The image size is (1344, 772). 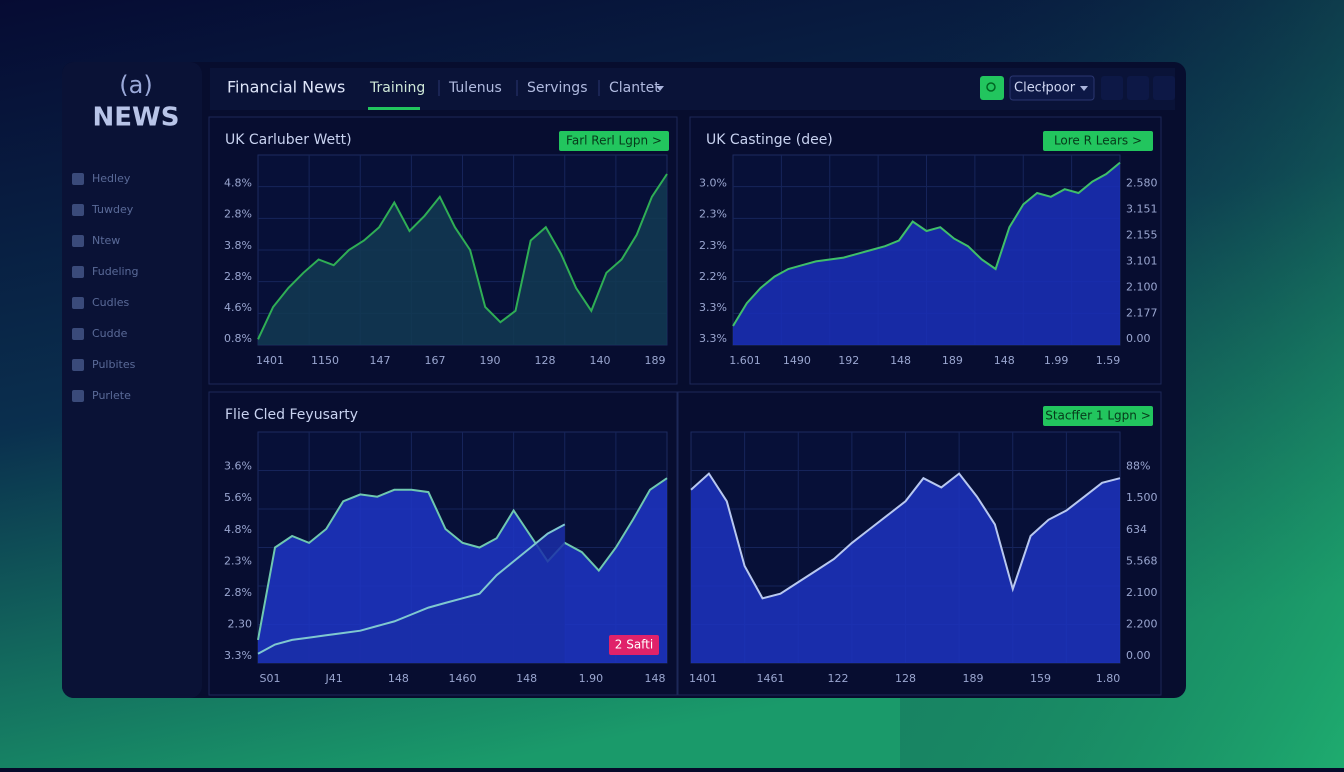 What do you see at coordinates (238, 307) in the screenshot?
I see `y-tick-label: 4.6%` at bounding box center [238, 307].